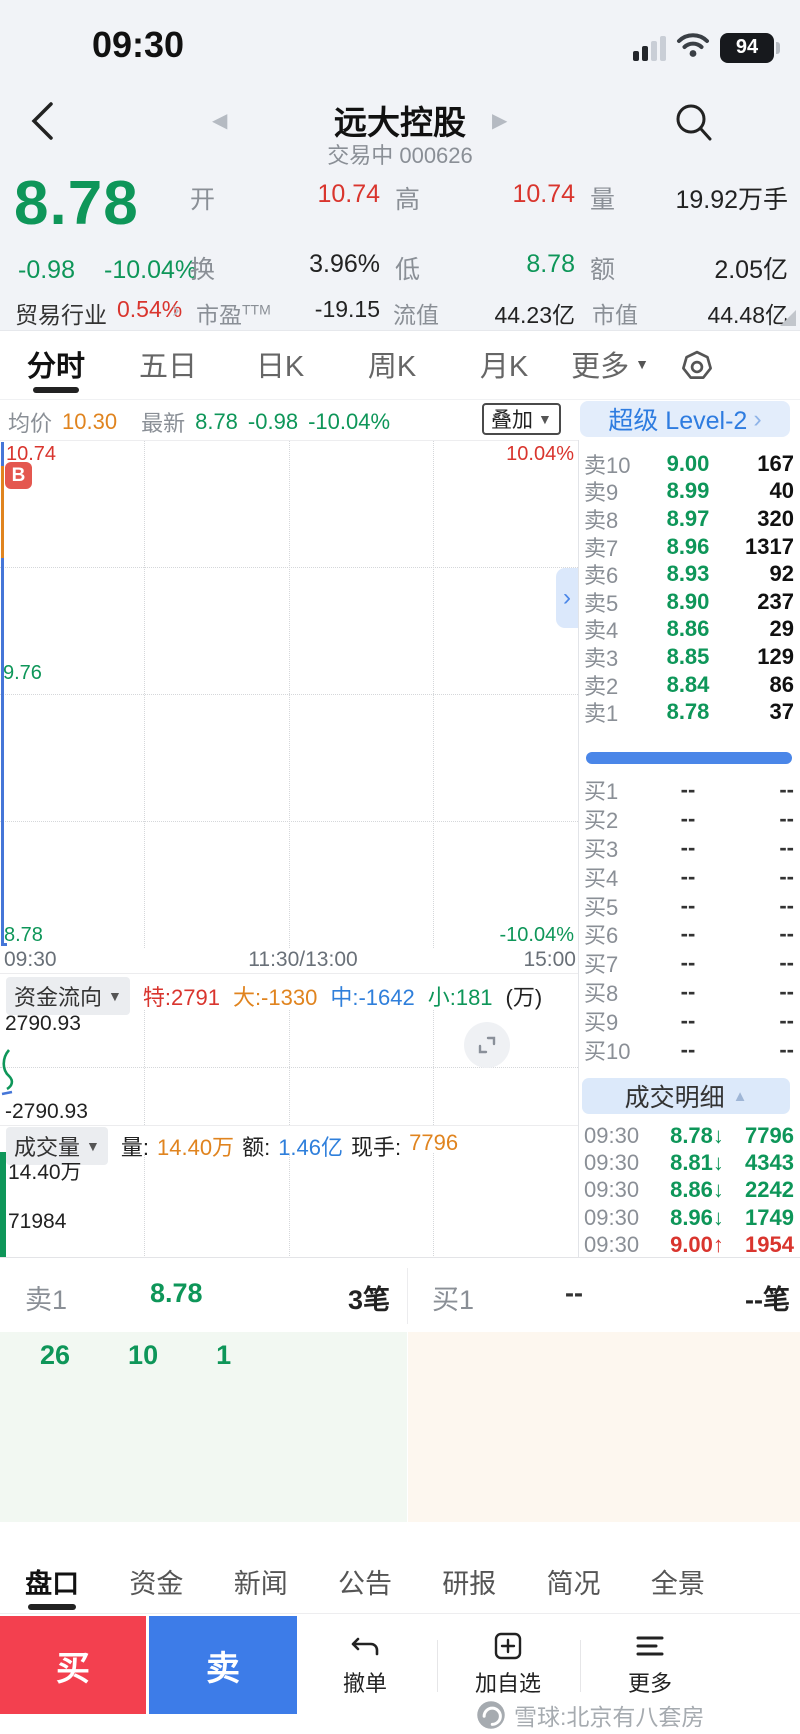 This screenshot has width=800, height=1734. Describe the element at coordinates (73, 1665) in the screenshot. I see `buy-button: 买` at that location.